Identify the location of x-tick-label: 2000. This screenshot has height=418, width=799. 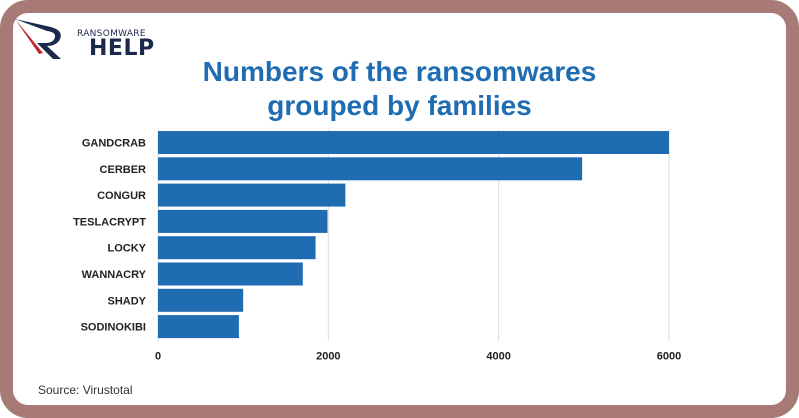
(328, 356).